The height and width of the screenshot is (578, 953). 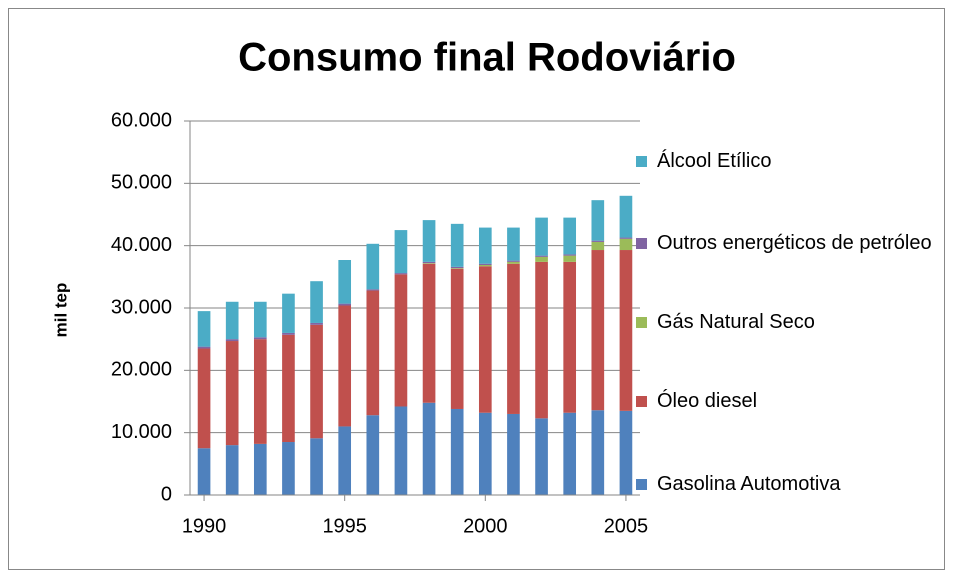 What do you see at coordinates (141, 245) in the screenshot?
I see `y-tick-label: 40.000` at bounding box center [141, 245].